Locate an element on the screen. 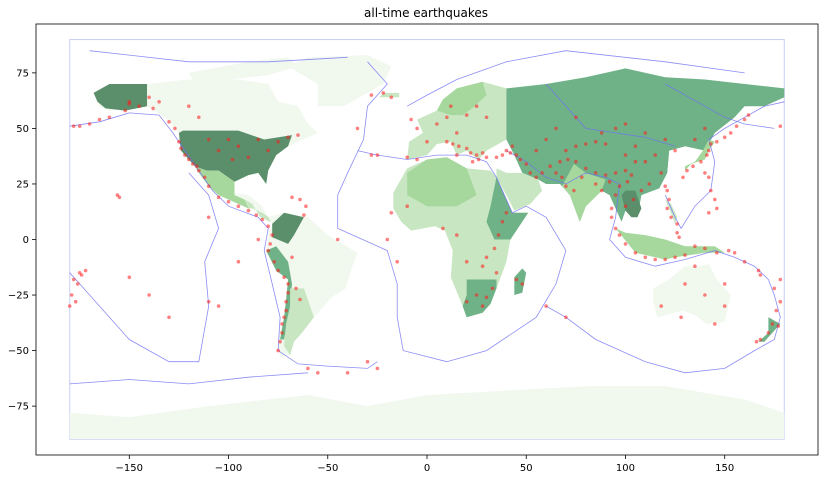 This screenshot has height=482, width=827. land-southeast-asia is located at coordinates (631, 204).